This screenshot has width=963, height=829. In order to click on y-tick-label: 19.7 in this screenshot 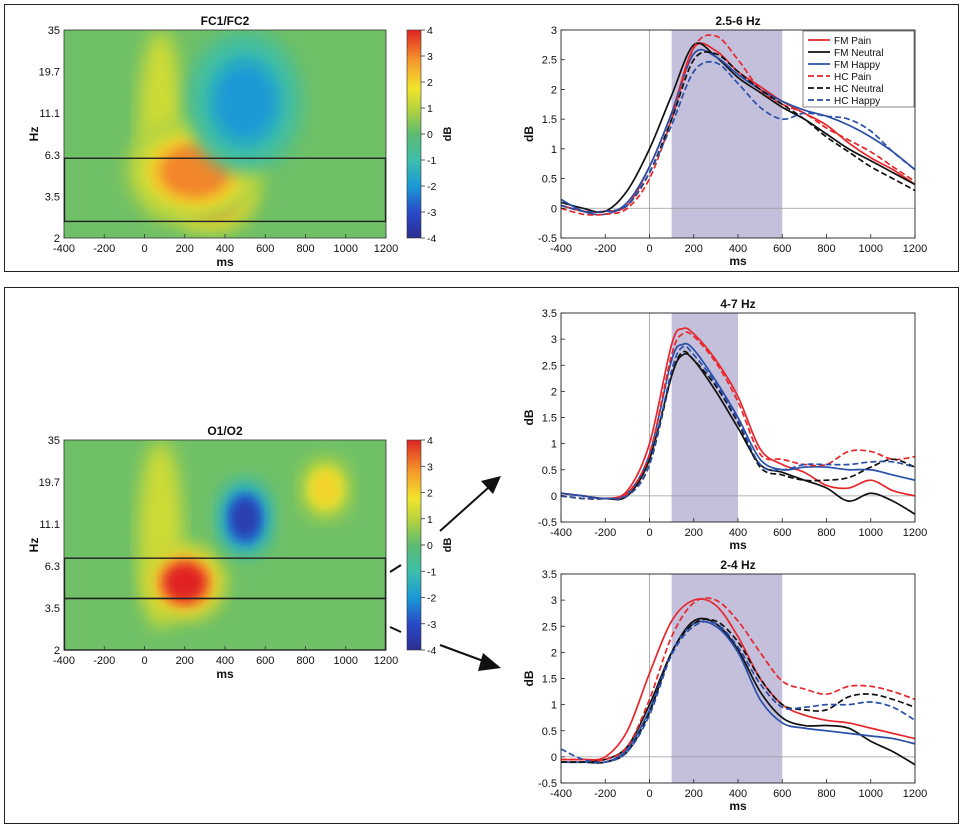, I will do `click(49, 73)`.